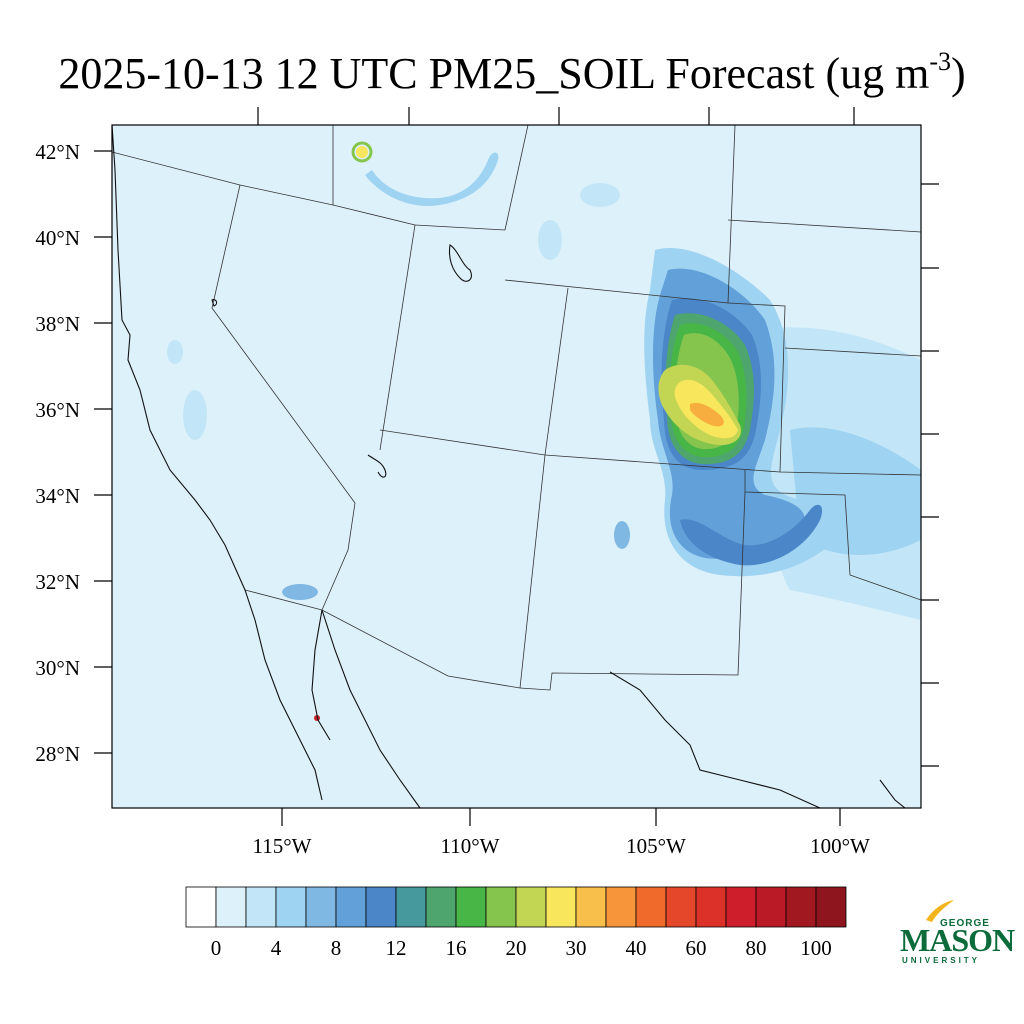  I want to click on wyoming-arc, so click(432, 179).